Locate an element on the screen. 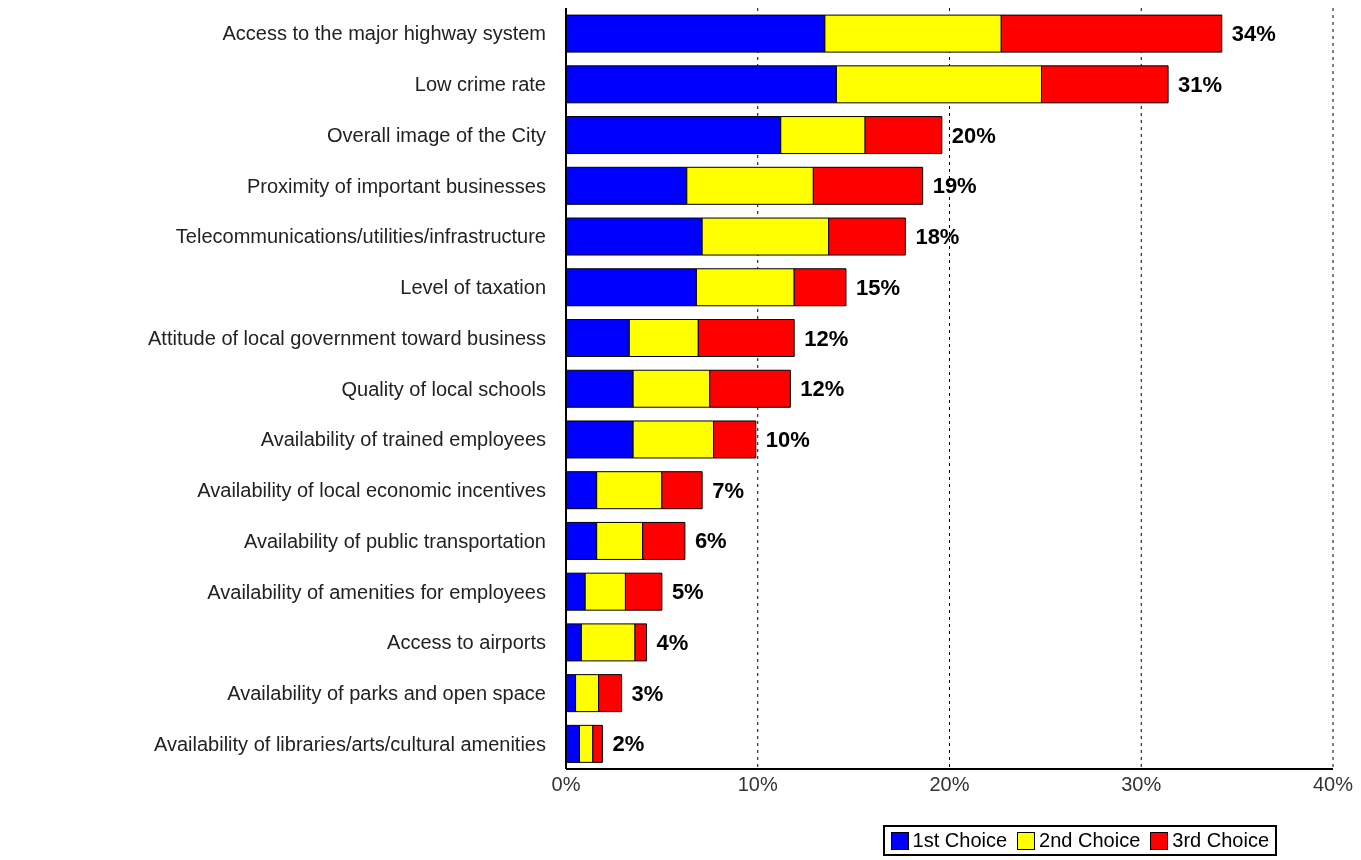 The image size is (1361, 860). y-tick-label: Availability of trained employees is located at coordinates (403, 439).